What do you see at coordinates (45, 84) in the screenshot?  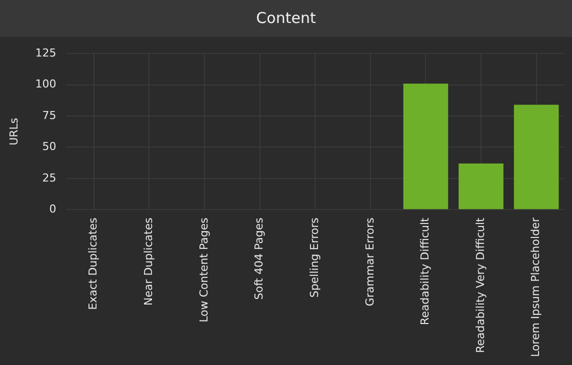 I see `y-tick-label: 100` at bounding box center [45, 84].